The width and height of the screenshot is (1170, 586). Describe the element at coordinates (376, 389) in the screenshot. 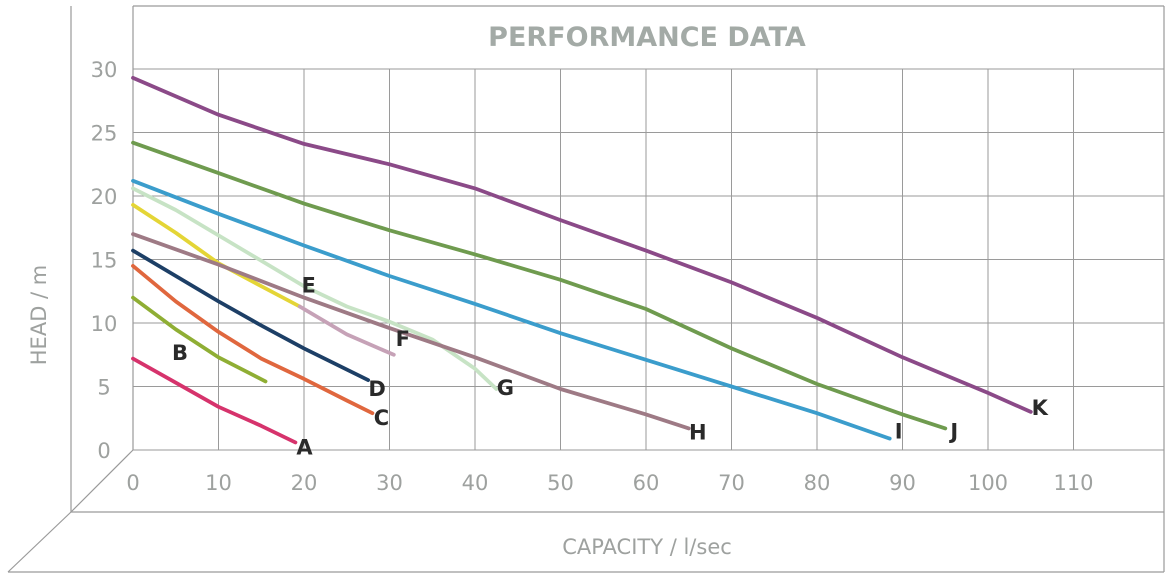

I see `curve-label-d: D` at that location.